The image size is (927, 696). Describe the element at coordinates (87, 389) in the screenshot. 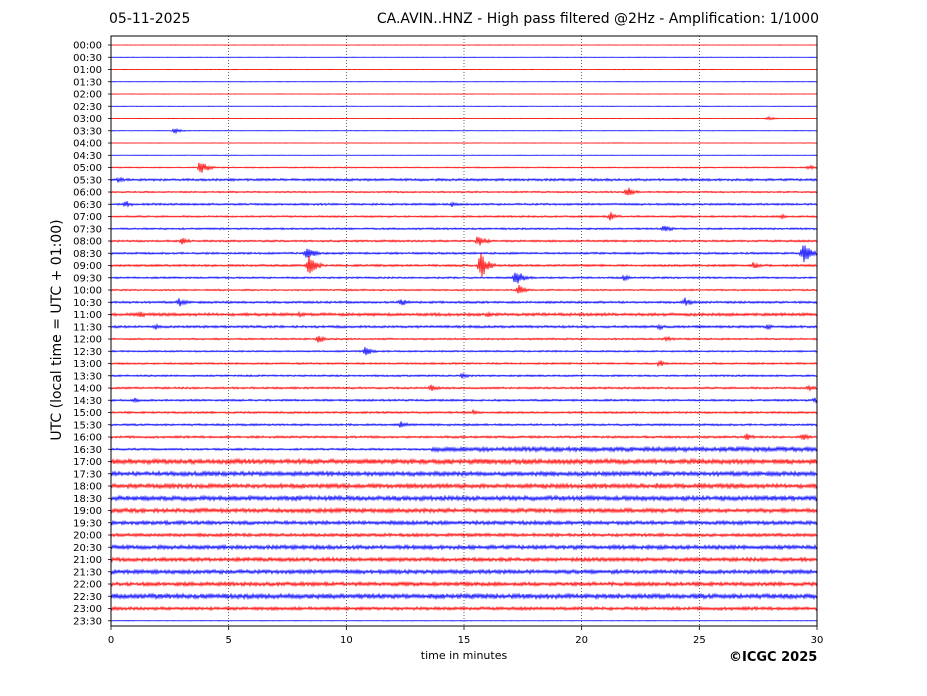

I see `y-tick-label: 14:00` at that location.